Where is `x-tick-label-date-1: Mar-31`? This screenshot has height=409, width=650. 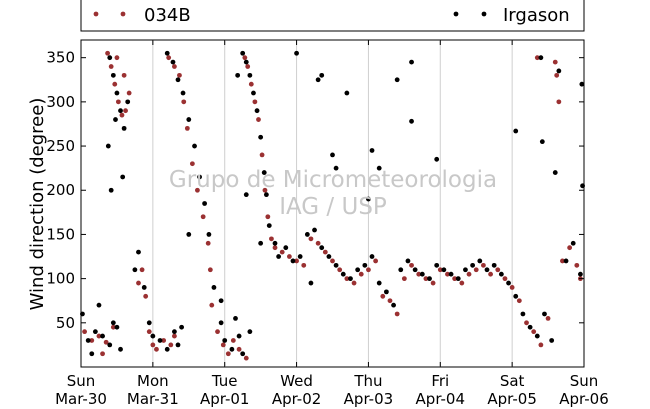 x-tick-label-date-1: Mar-31 is located at coordinates (153, 399).